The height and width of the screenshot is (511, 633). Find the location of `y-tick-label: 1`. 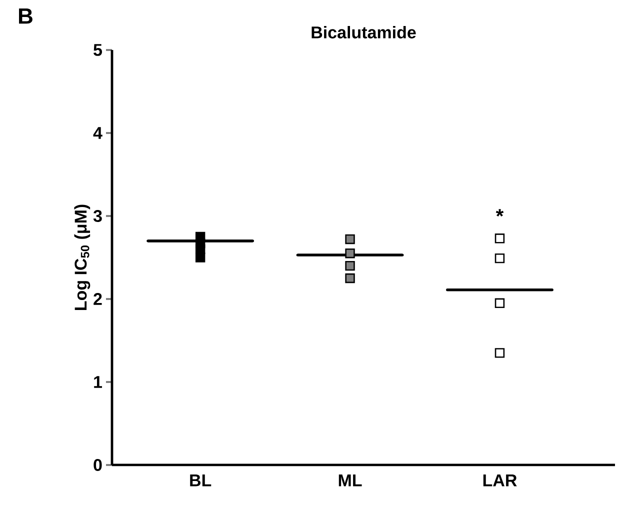

y-tick-label: 1 is located at coordinates (98, 382).